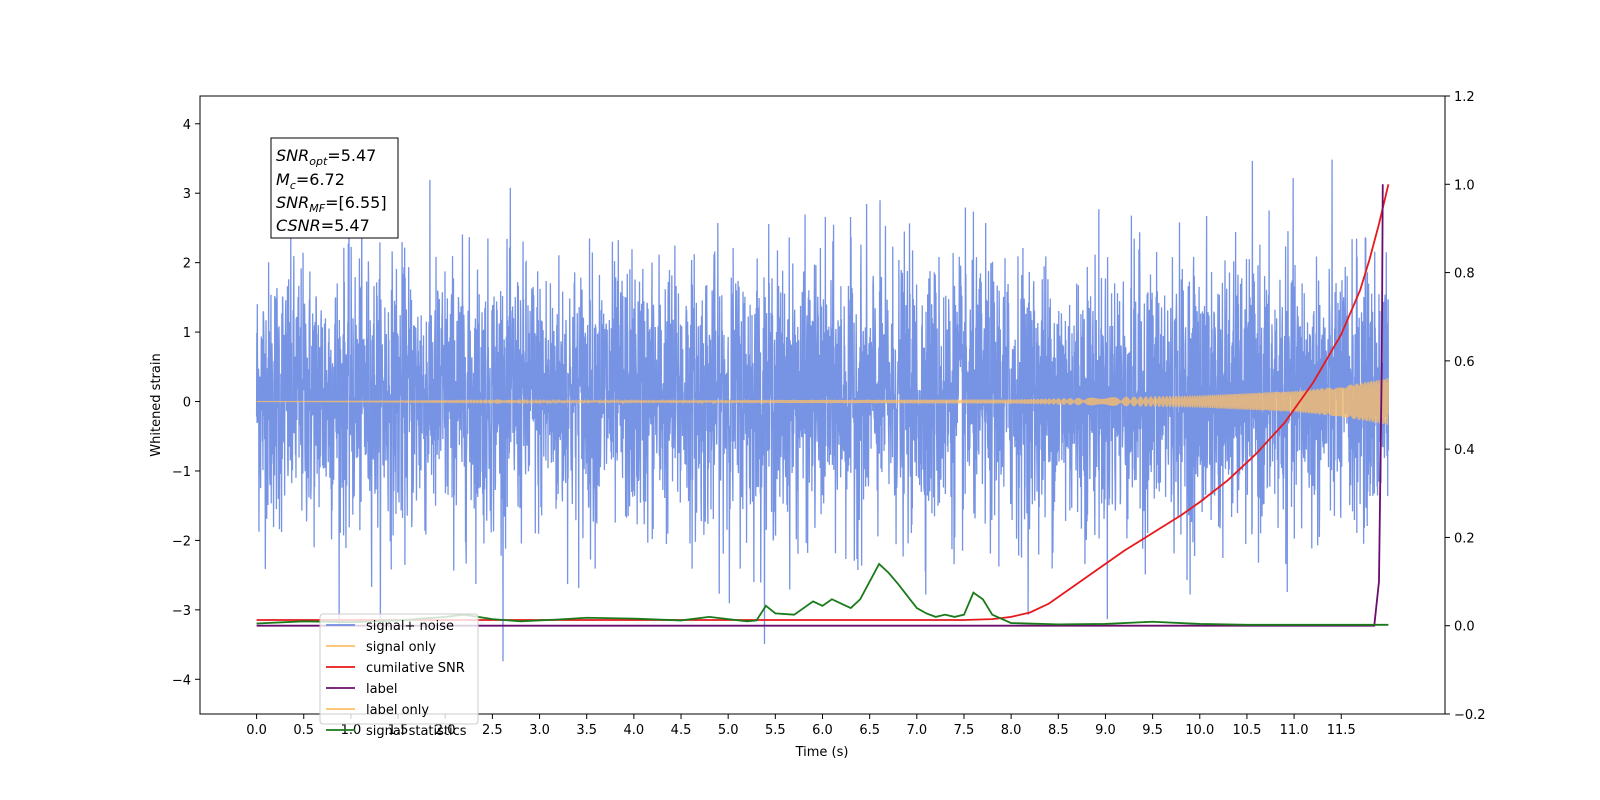 This screenshot has width=1600, height=800. Describe the element at coordinates (822, 730) in the screenshot. I see `x-tick-label: 6.0` at that location.